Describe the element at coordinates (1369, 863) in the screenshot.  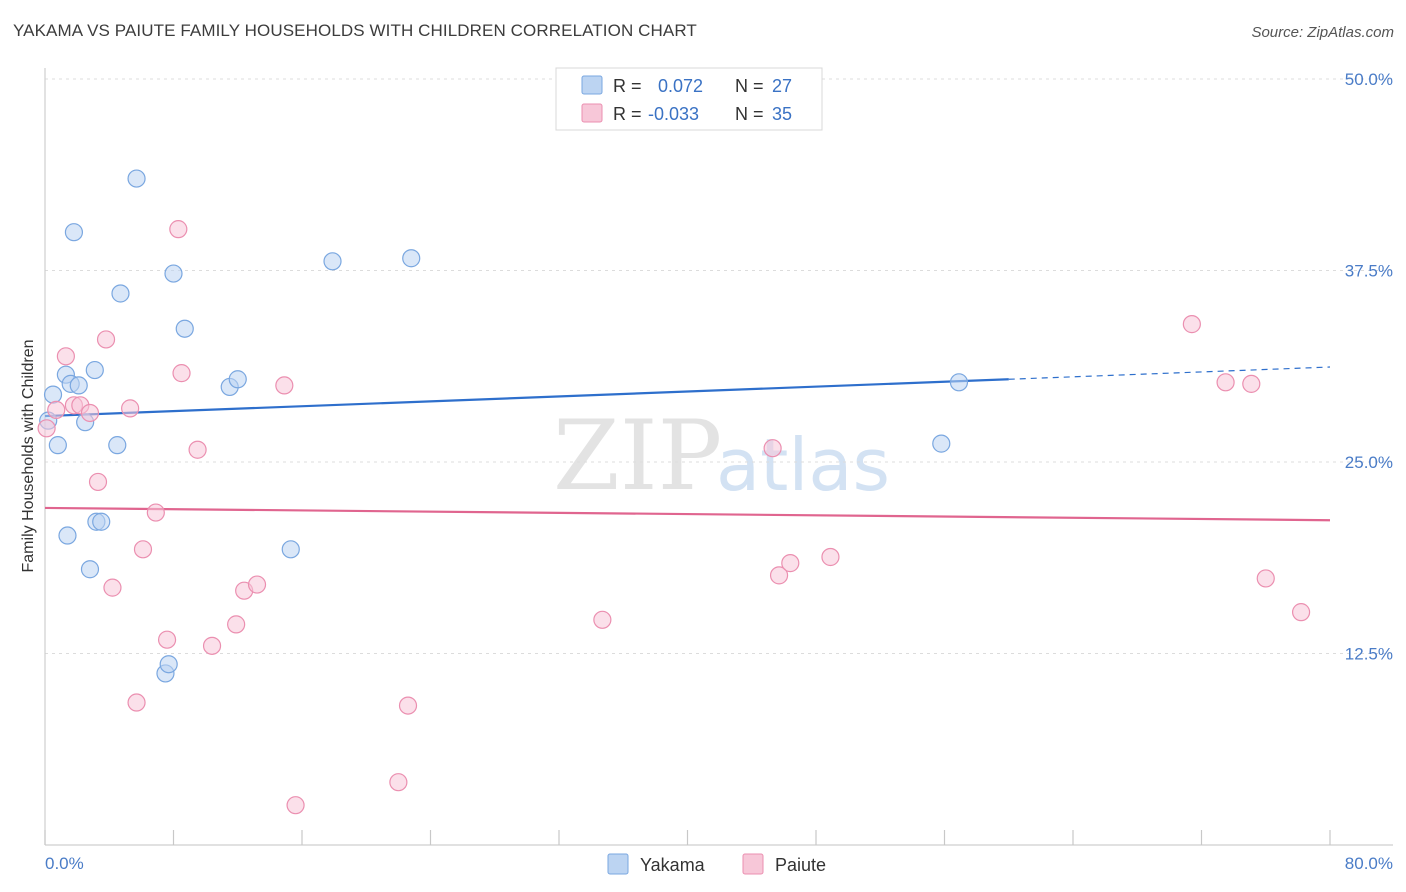
I see `x-tick-label-max: 80.0%` at that location.